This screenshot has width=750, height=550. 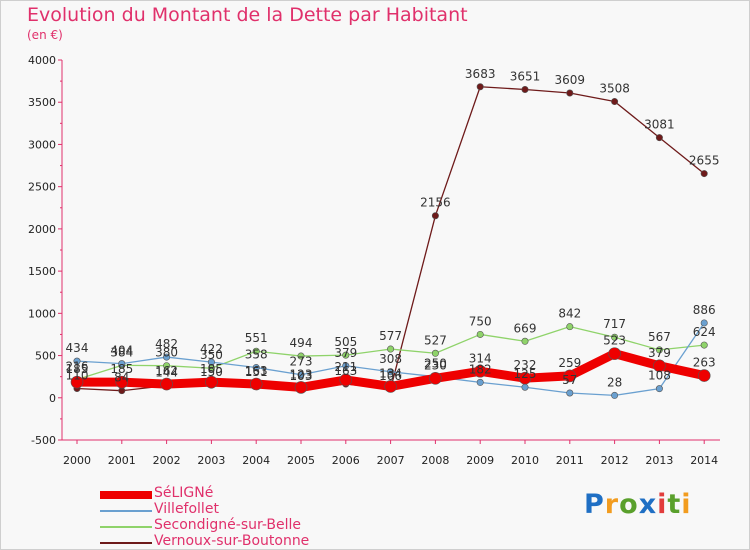 What do you see at coordinates (525, 365) in the screenshot?
I see `data-label-s-lign-: 232` at bounding box center [525, 365].